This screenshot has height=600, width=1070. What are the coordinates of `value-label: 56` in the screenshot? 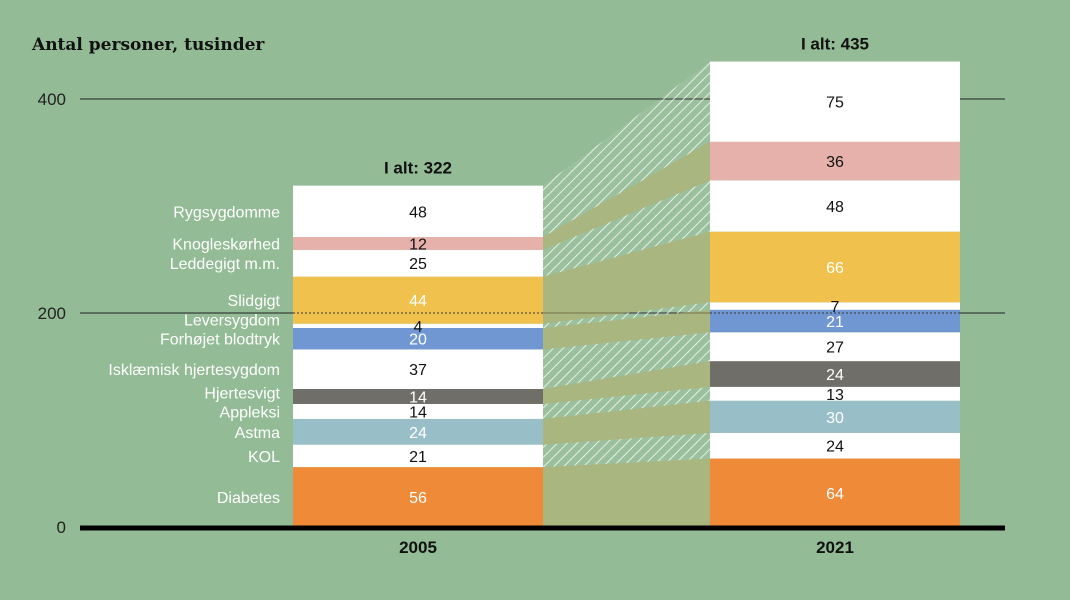 It's located at (418, 498).